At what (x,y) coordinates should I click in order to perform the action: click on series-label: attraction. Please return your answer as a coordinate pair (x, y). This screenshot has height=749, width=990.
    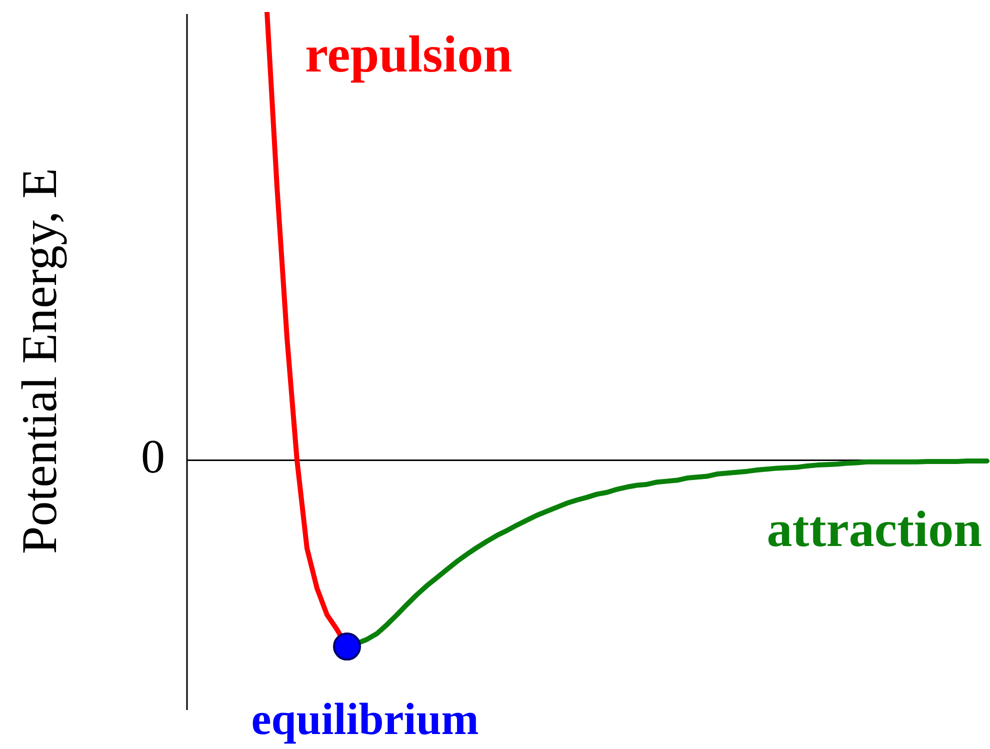
    Looking at the image, I should click on (874, 530).